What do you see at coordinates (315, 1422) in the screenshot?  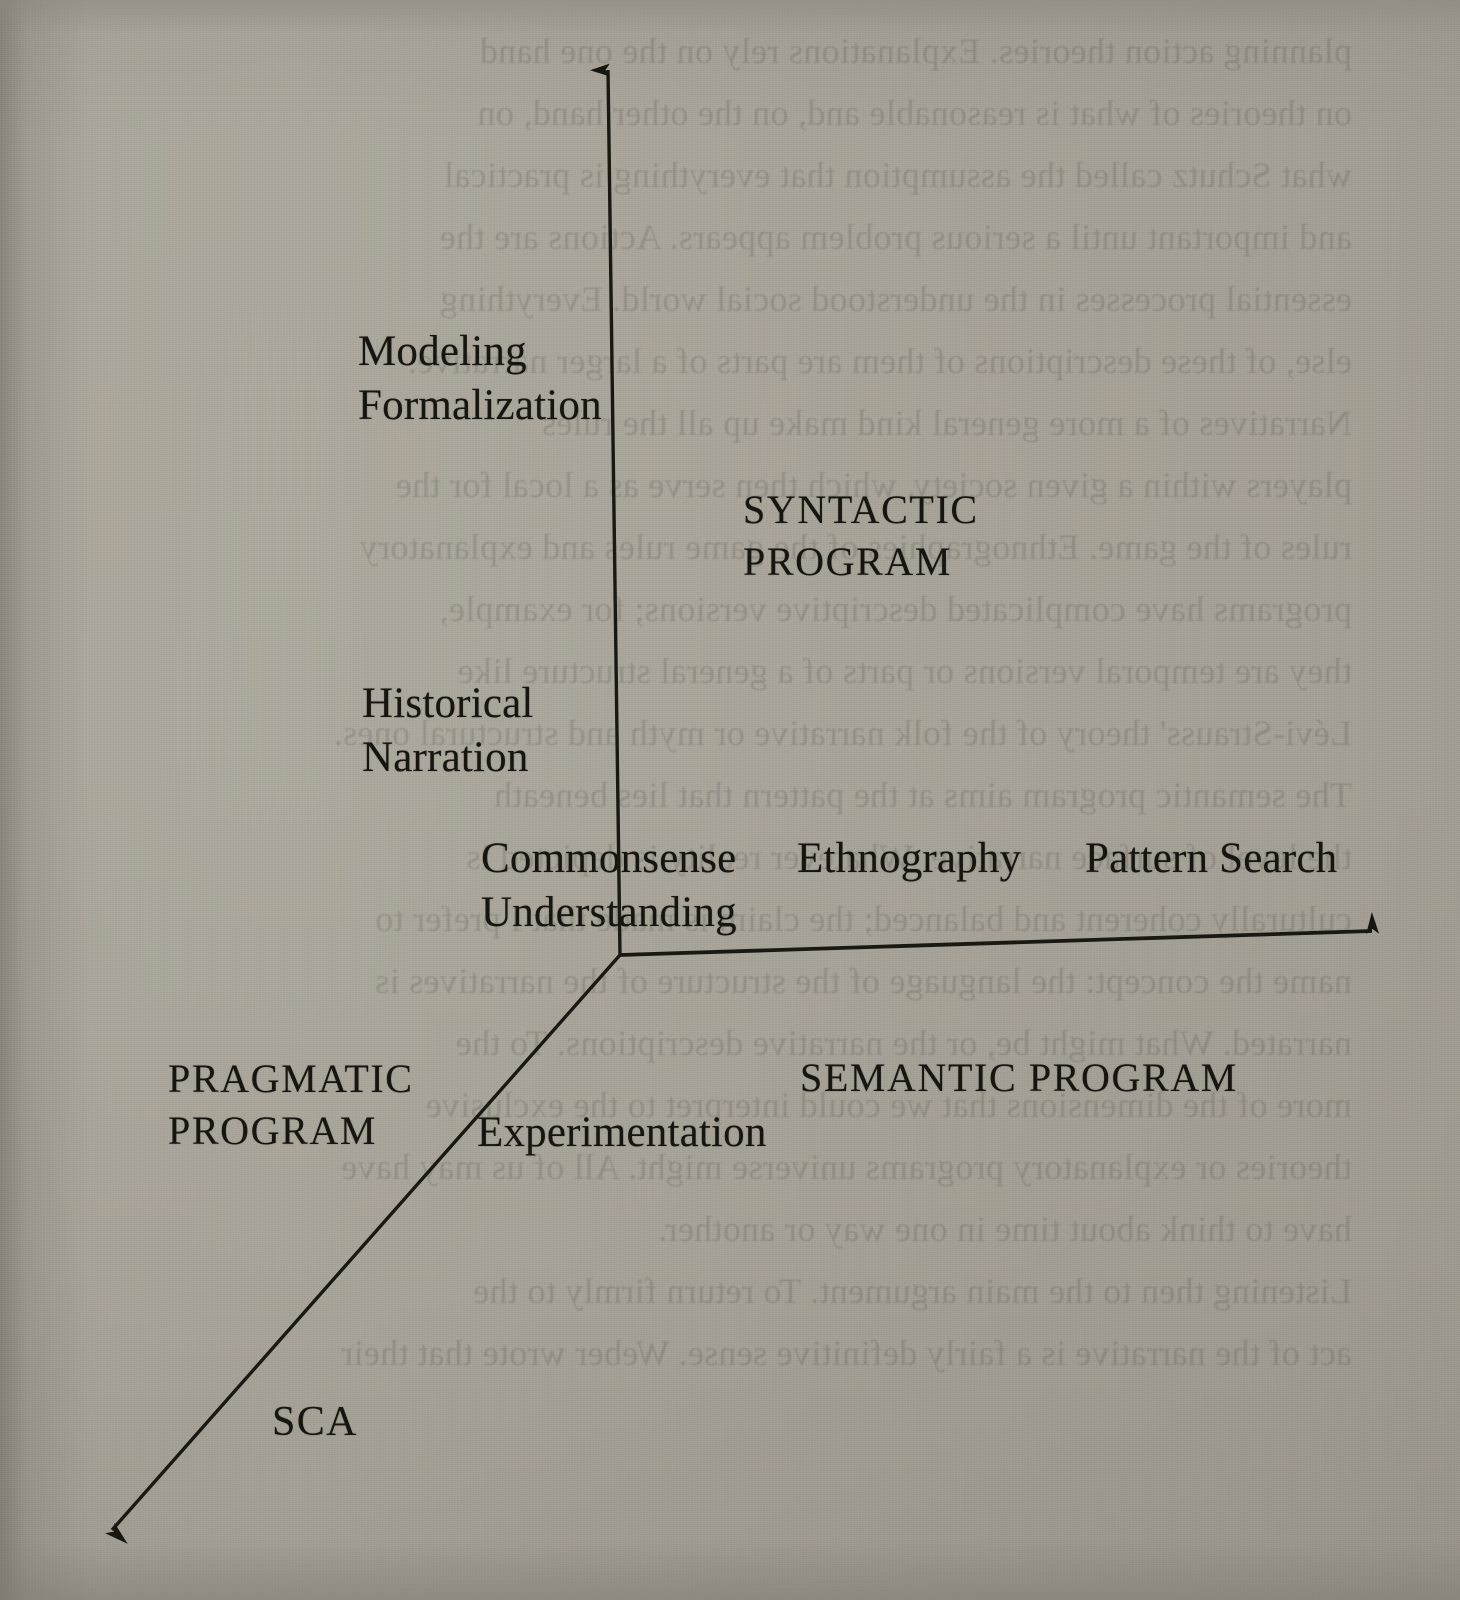 I see `label-sca: SCA` at bounding box center [315, 1422].